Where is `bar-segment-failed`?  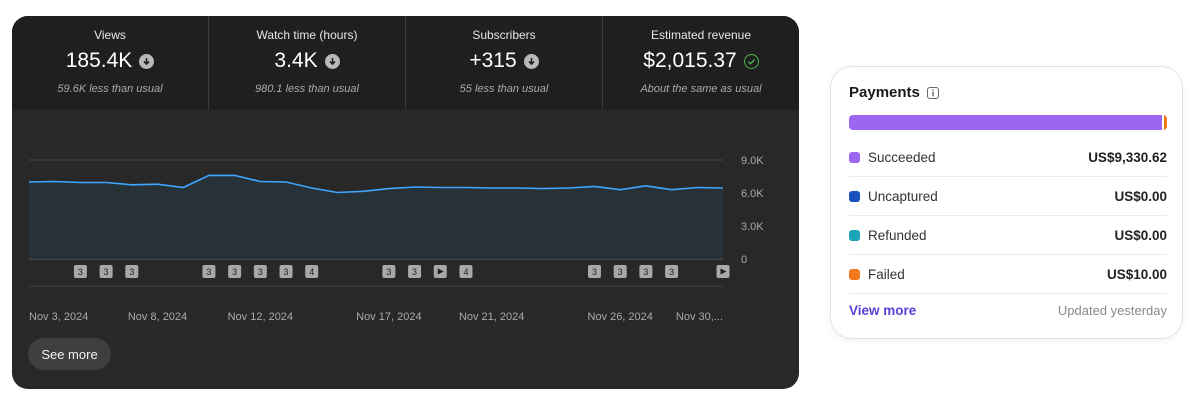
bar-segment-failed is located at coordinates (1165, 122).